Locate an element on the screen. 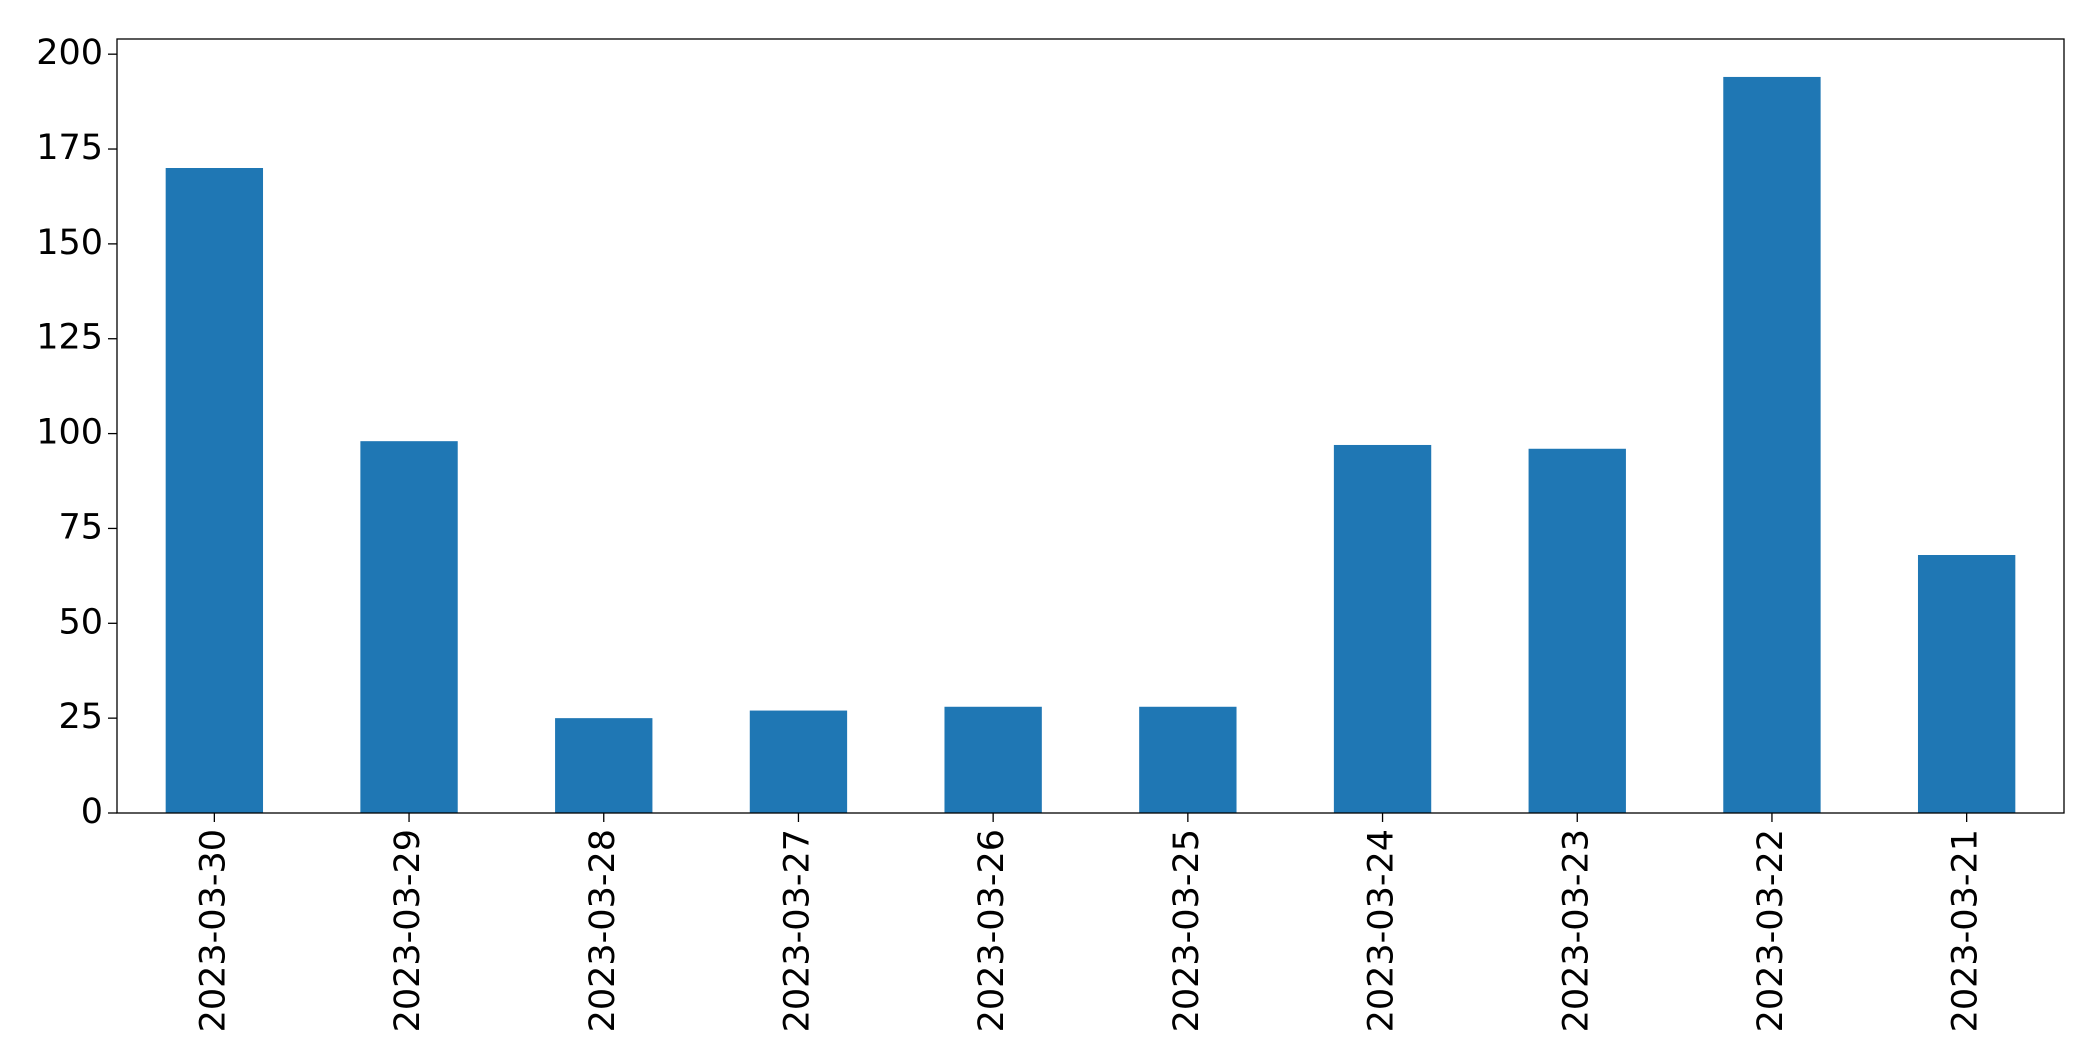  x-tick-label: 2023-03-27 is located at coordinates (797, 930).